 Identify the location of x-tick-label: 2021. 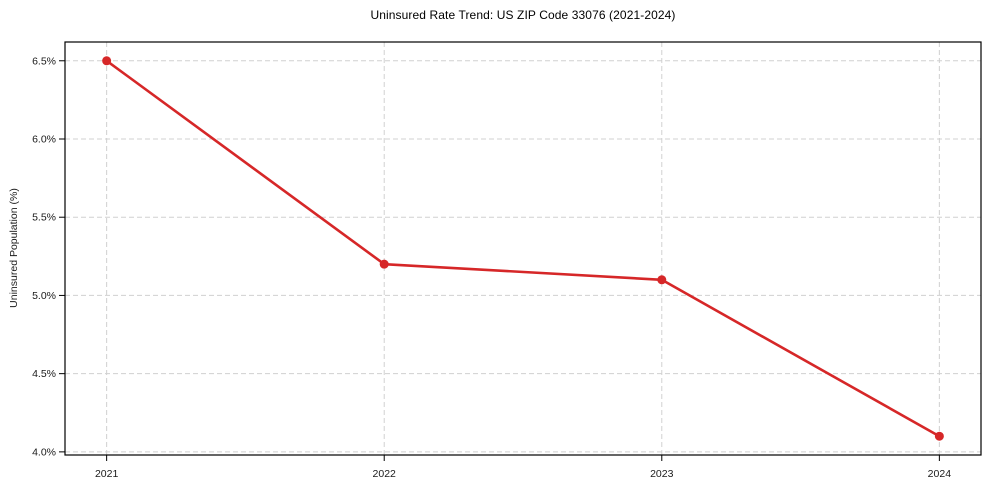
(107, 474).